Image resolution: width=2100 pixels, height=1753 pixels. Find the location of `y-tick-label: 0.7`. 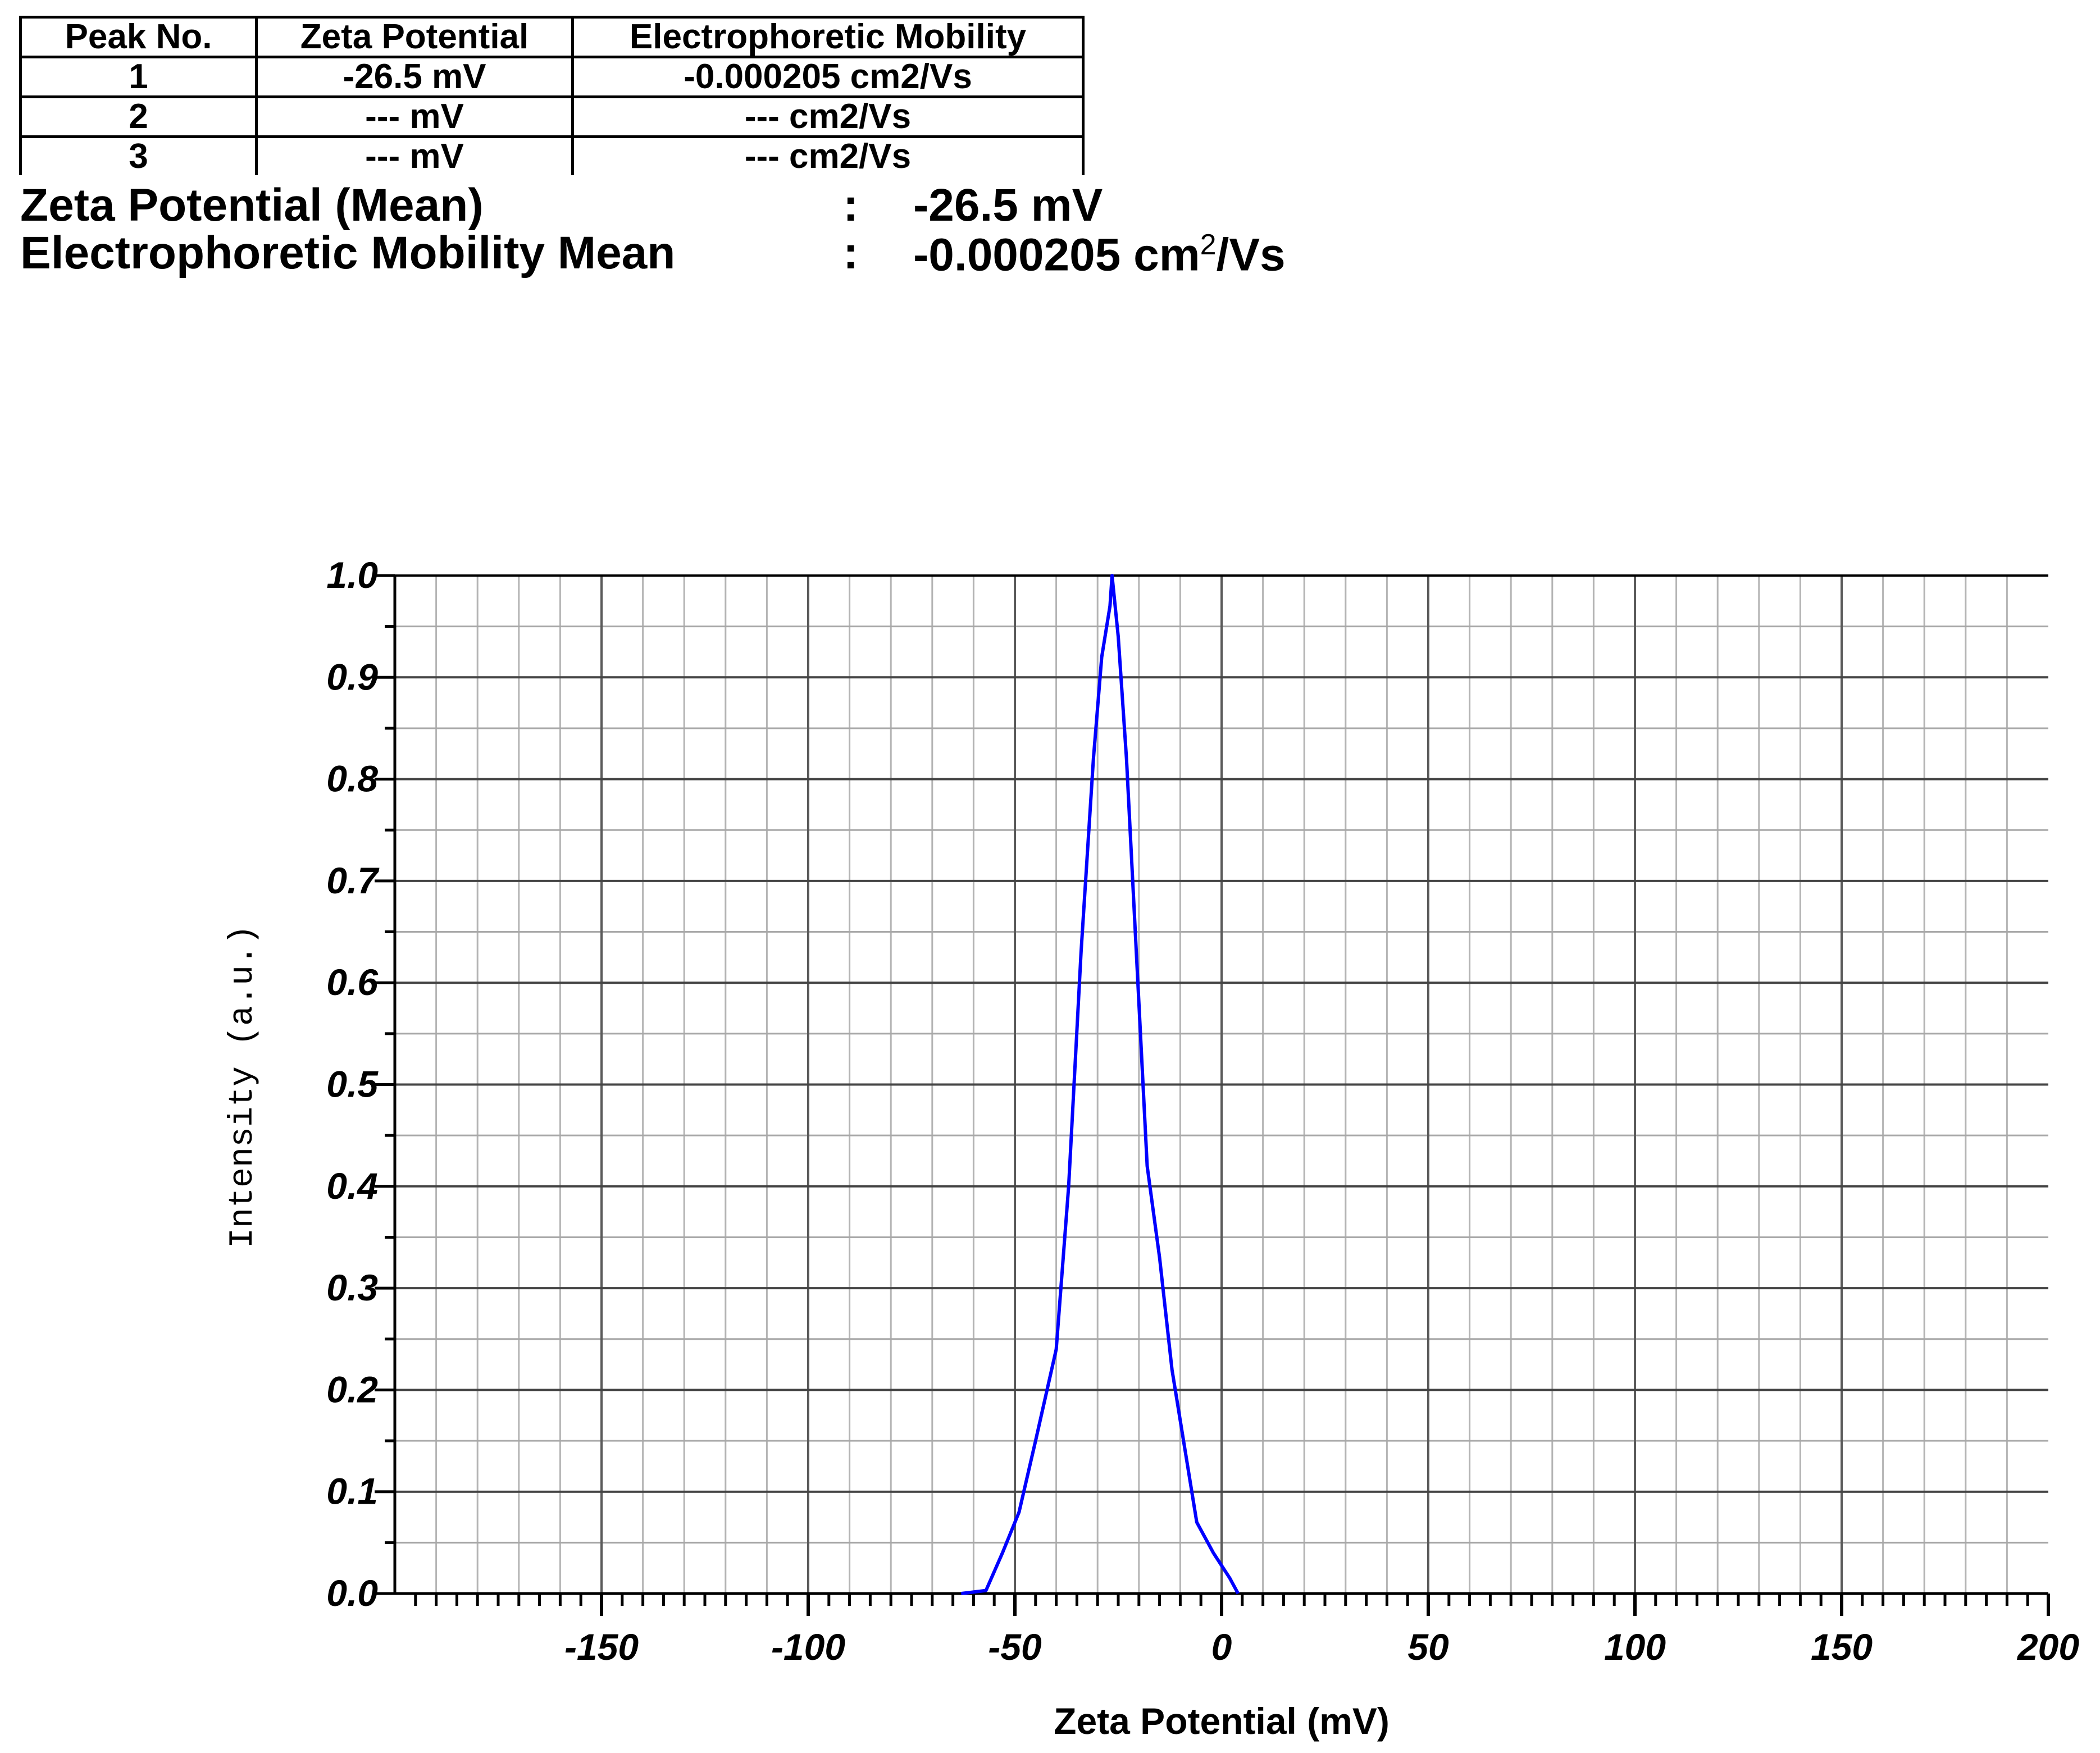

y-tick-label: 0.7 is located at coordinates (353, 881).